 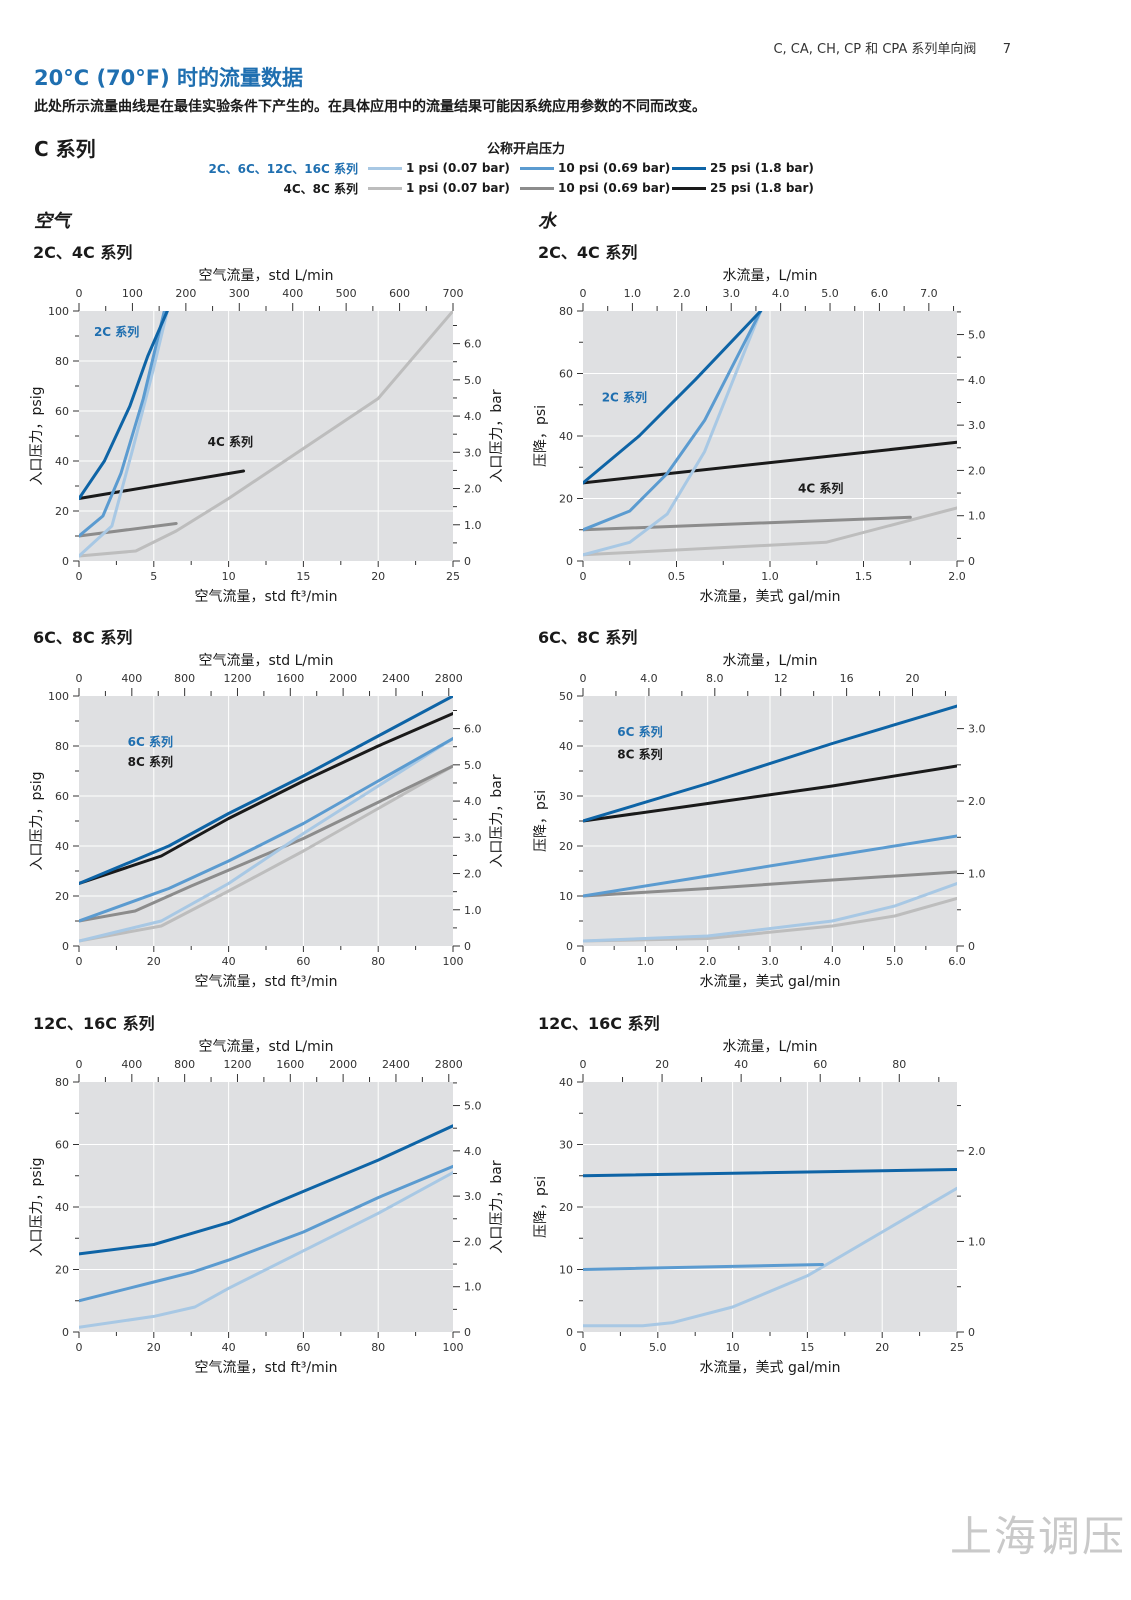 What do you see at coordinates (770, 982) in the screenshot?
I see `x-axis-label: 水流量，美式 gal/min` at bounding box center [770, 982].